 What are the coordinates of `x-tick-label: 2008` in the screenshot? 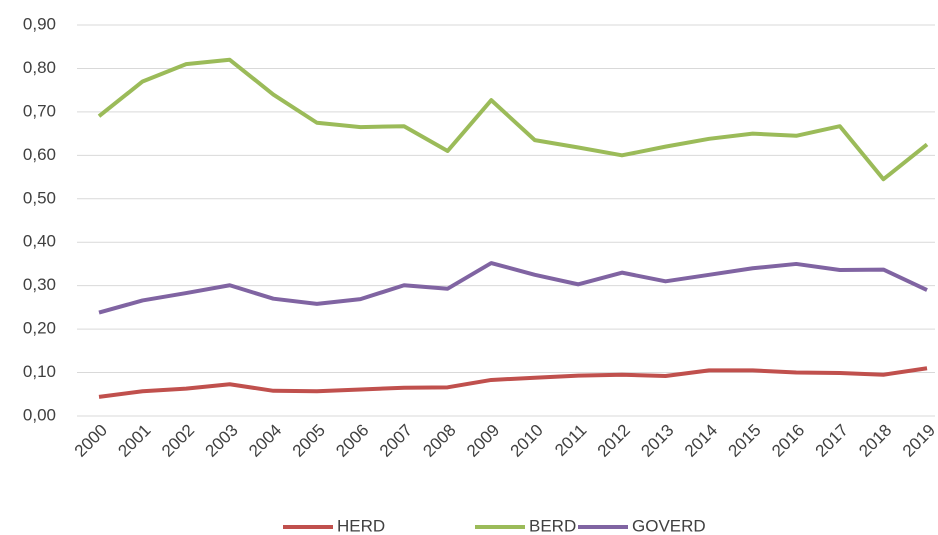 It's located at (439, 441).